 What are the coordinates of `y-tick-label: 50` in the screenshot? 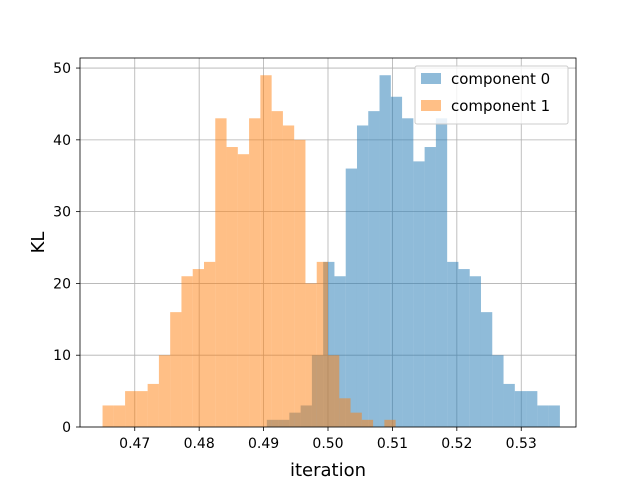 It's located at (62, 69).